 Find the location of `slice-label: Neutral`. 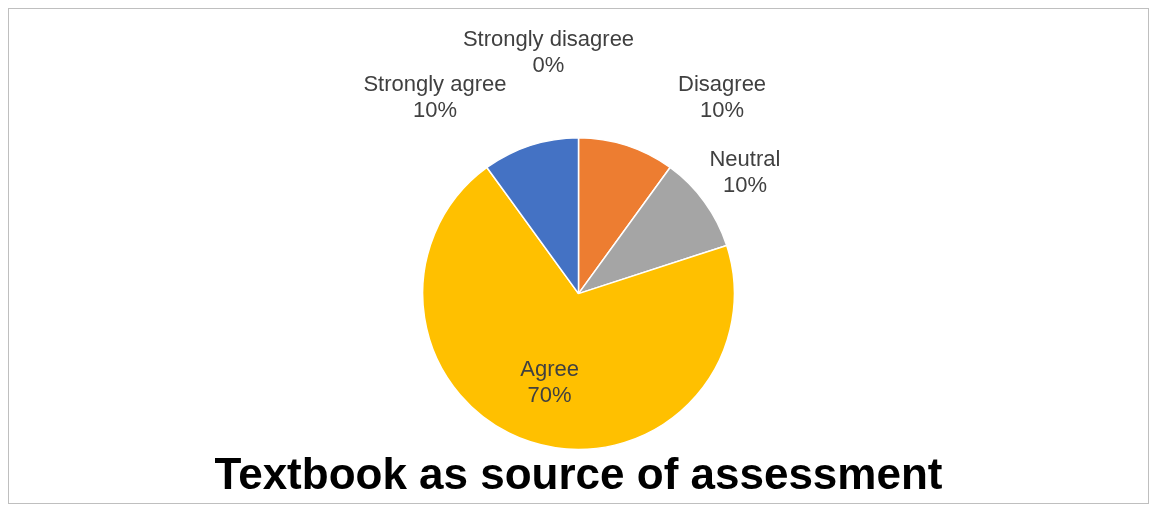

slice-label: Neutral is located at coordinates (745, 158).